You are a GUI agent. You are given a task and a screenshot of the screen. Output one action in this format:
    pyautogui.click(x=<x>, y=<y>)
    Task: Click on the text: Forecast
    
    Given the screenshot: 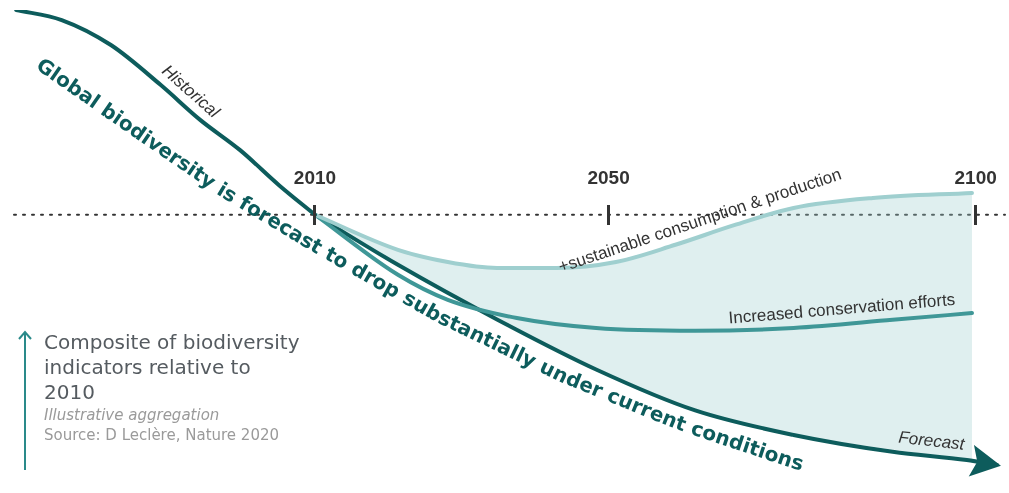 What is the action you would take?
    pyautogui.click(x=932, y=440)
    